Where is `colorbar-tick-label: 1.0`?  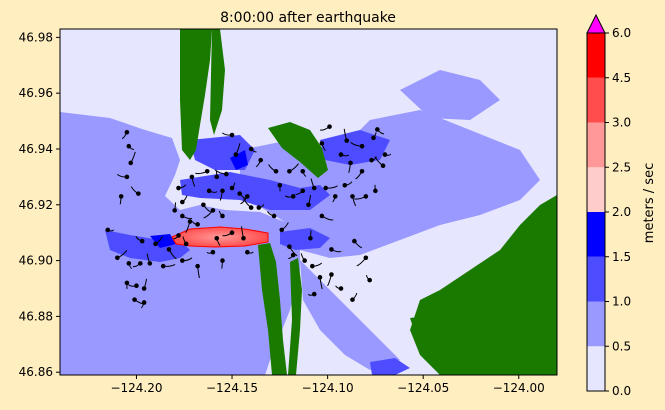 colorbar-tick-label: 1.0 is located at coordinates (621, 302).